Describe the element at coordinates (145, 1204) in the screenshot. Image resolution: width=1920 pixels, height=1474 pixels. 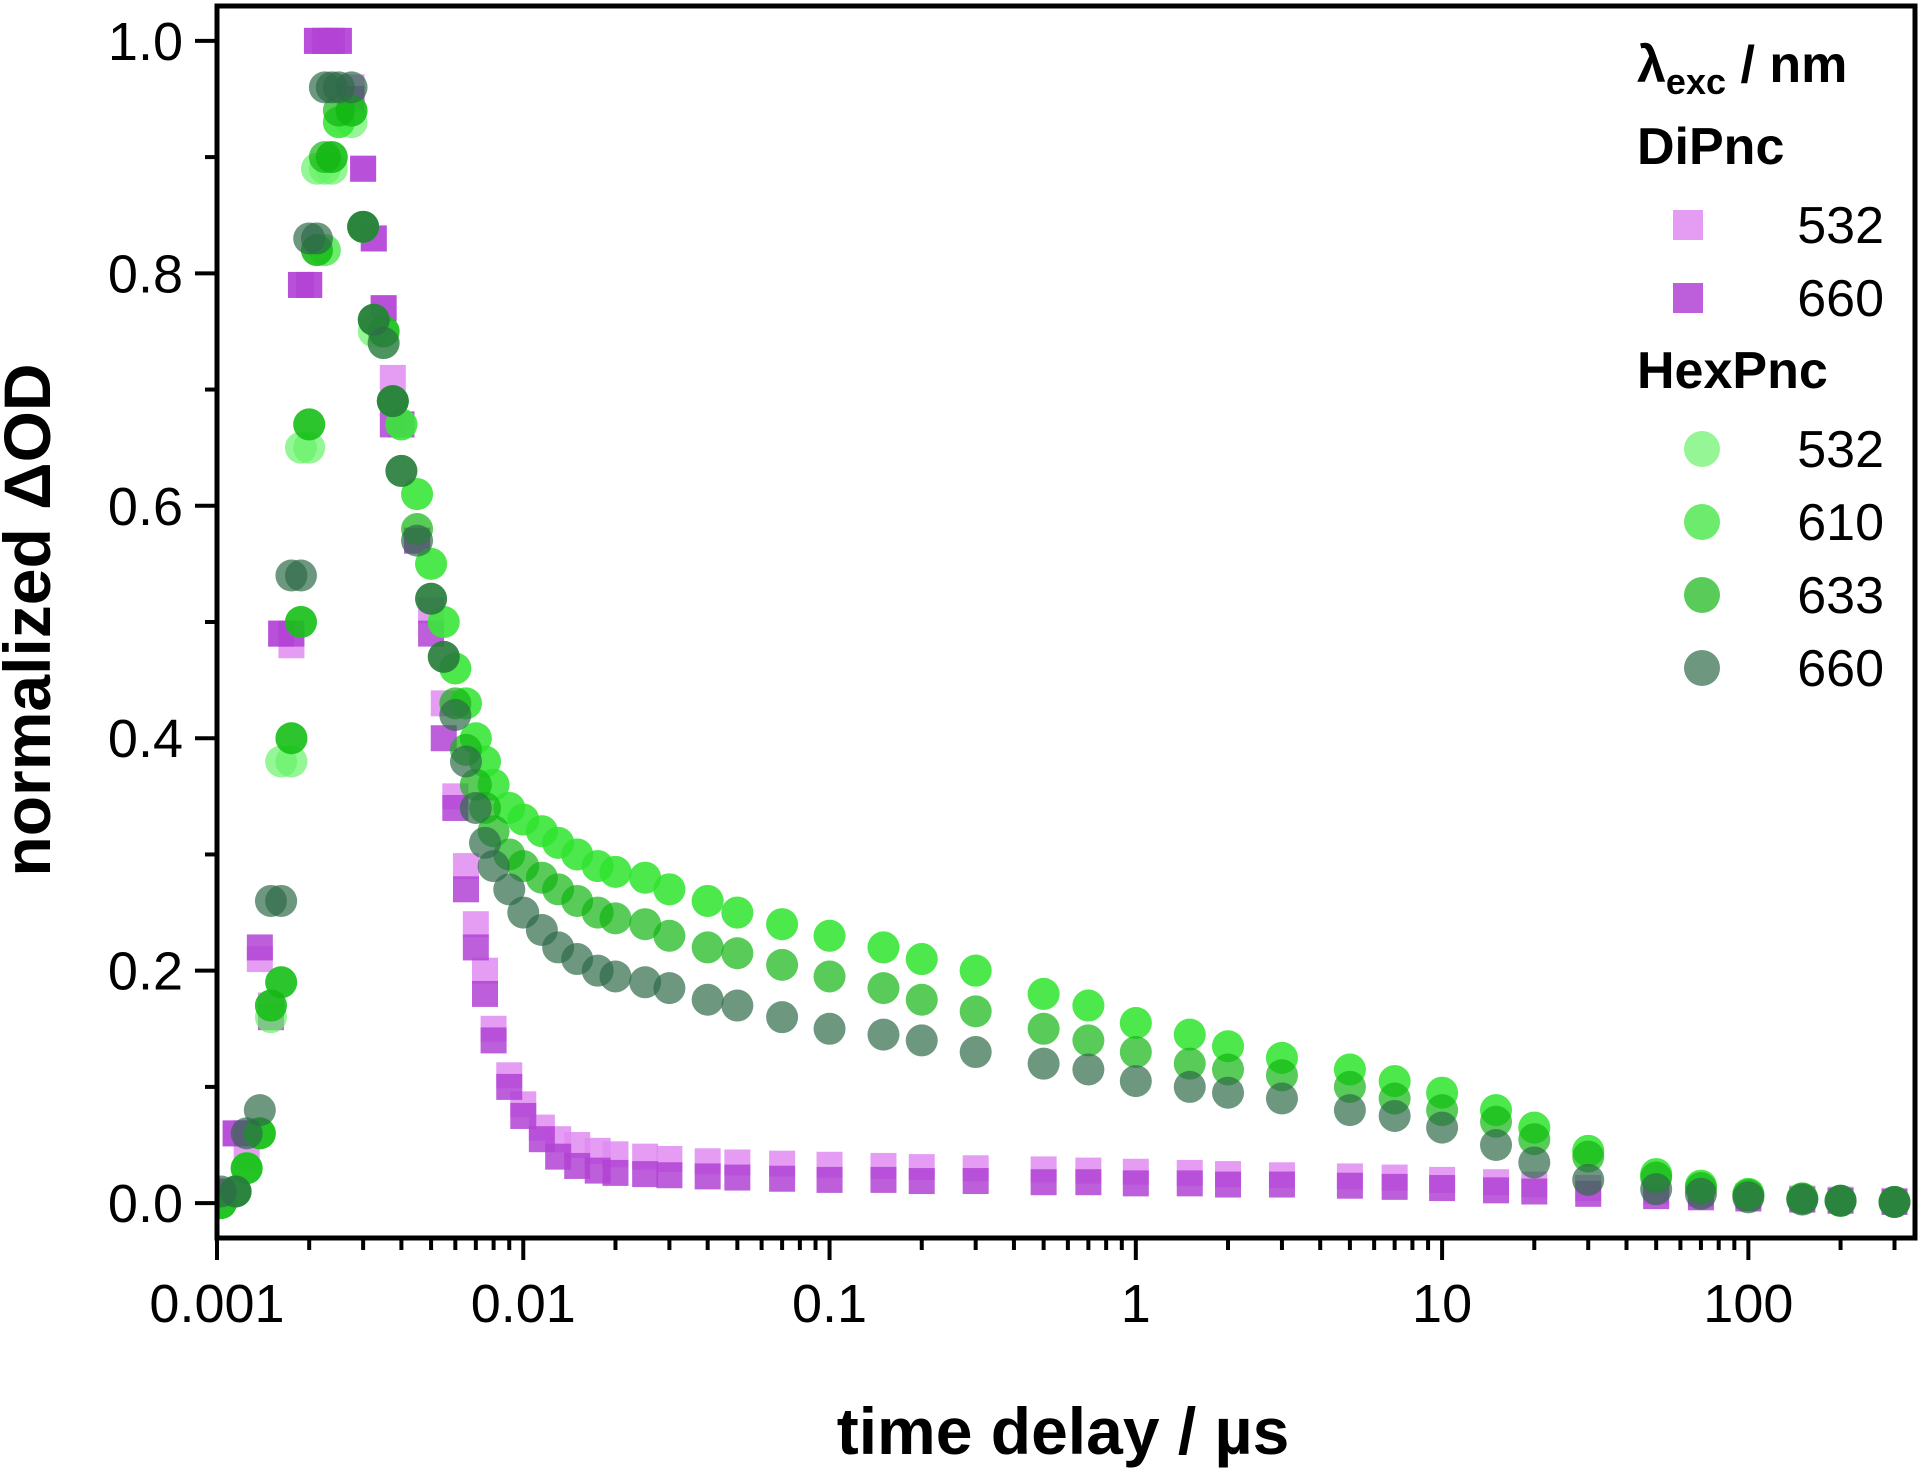
I see `y-tick-label: 0.0` at that location.